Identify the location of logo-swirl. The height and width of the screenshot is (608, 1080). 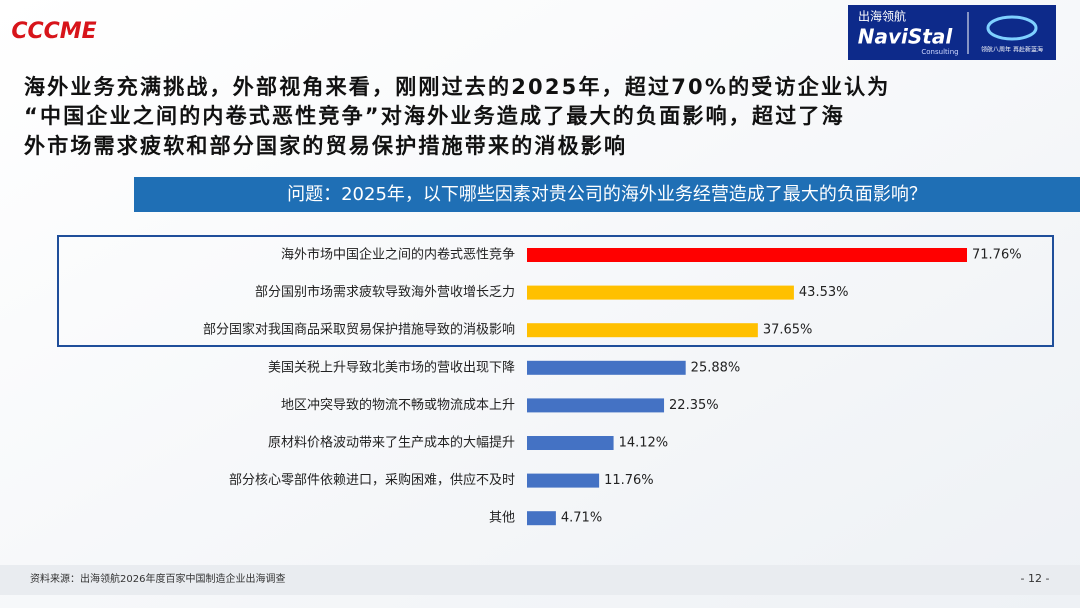
(1012, 28).